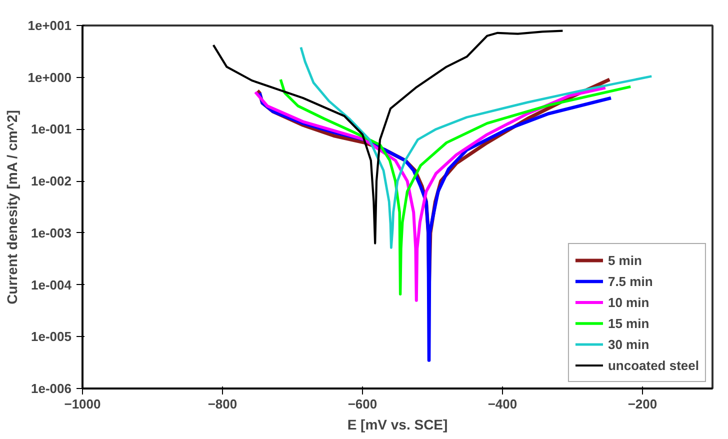  What do you see at coordinates (51, 284) in the screenshot?
I see `y-tick-label: 1e-004` at bounding box center [51, 284].